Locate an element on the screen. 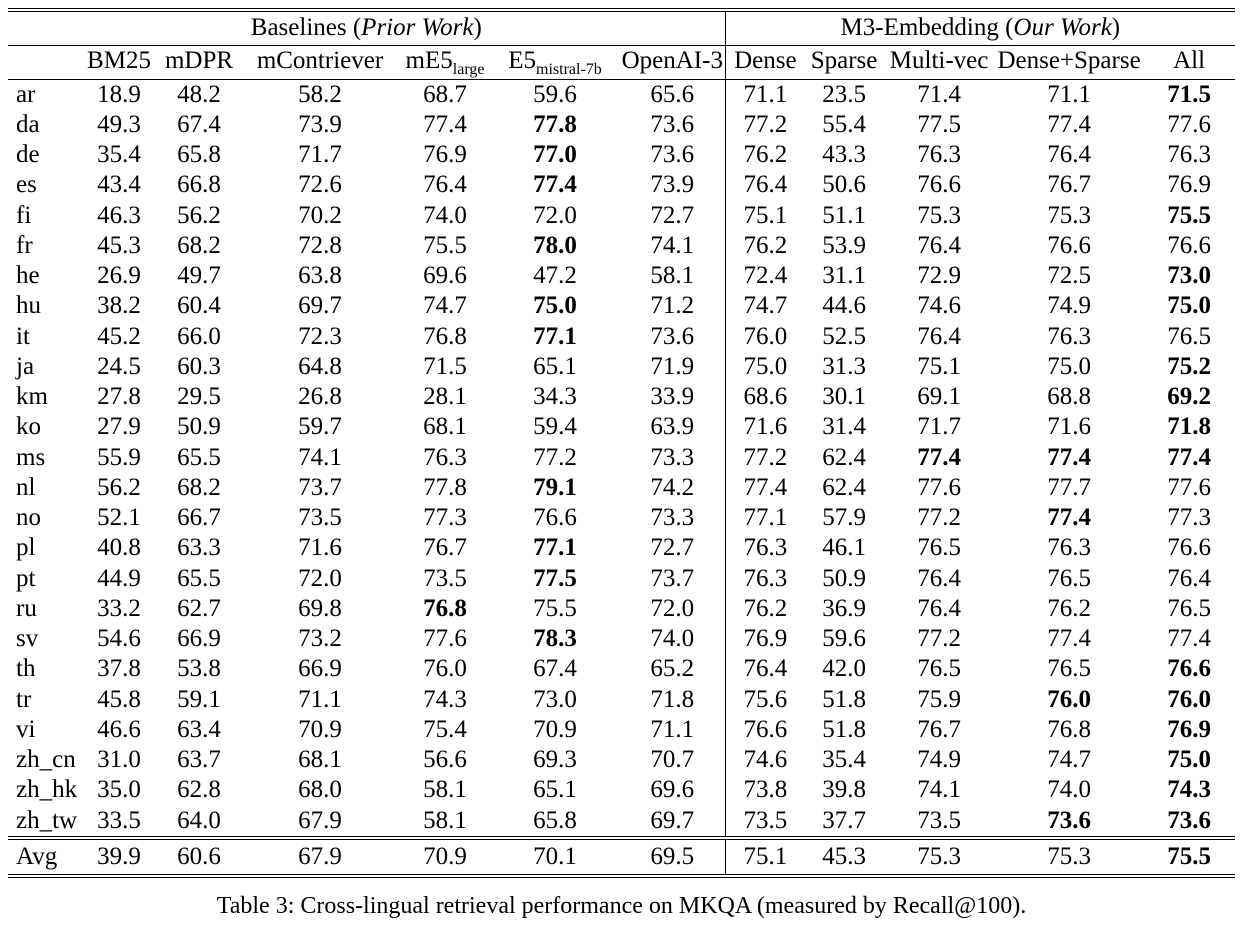 The image size is (1243, 933). value-cell: 69.3 is located at coordinates (555, 759).